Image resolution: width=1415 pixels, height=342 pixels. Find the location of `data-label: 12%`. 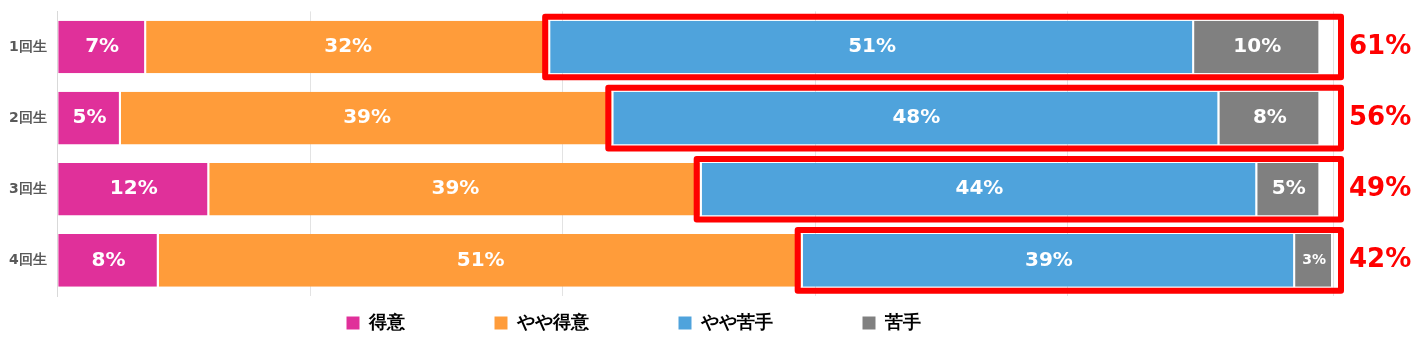

data-label: 12% is located at coordinates (133, 187).